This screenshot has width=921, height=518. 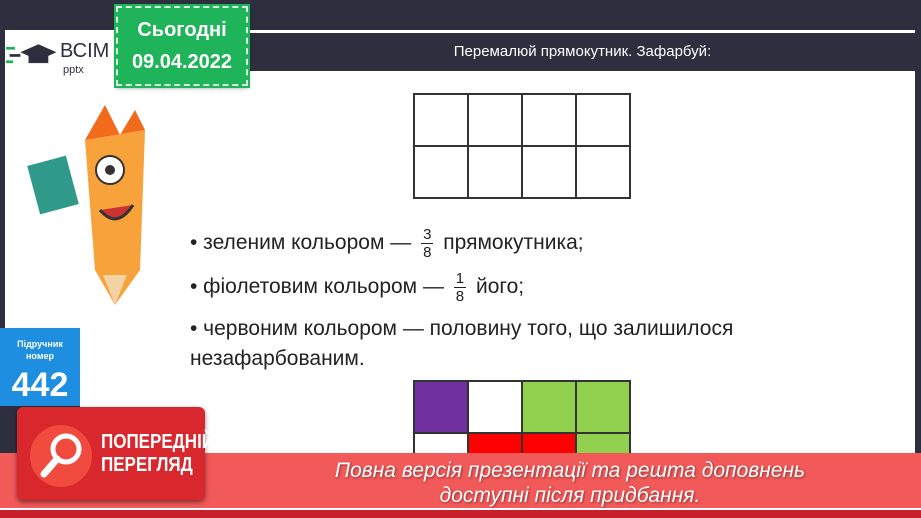 I want to click on slide-header: Перемалюй прямокутник. Зафарбуй:, so click(x=582, y=51).